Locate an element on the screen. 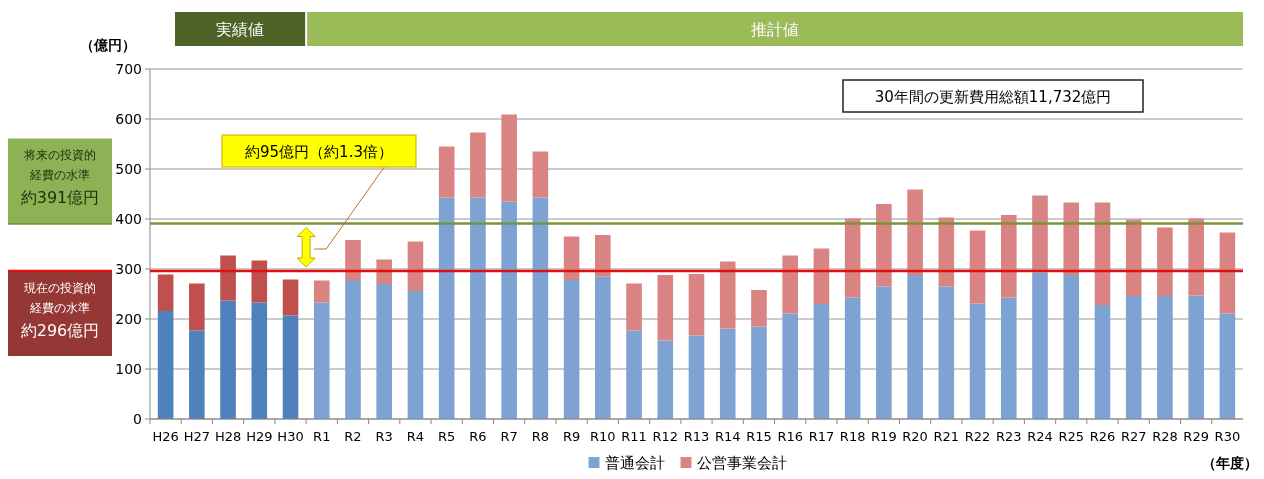  text: 推計値 is located at coordinates (775, 29).